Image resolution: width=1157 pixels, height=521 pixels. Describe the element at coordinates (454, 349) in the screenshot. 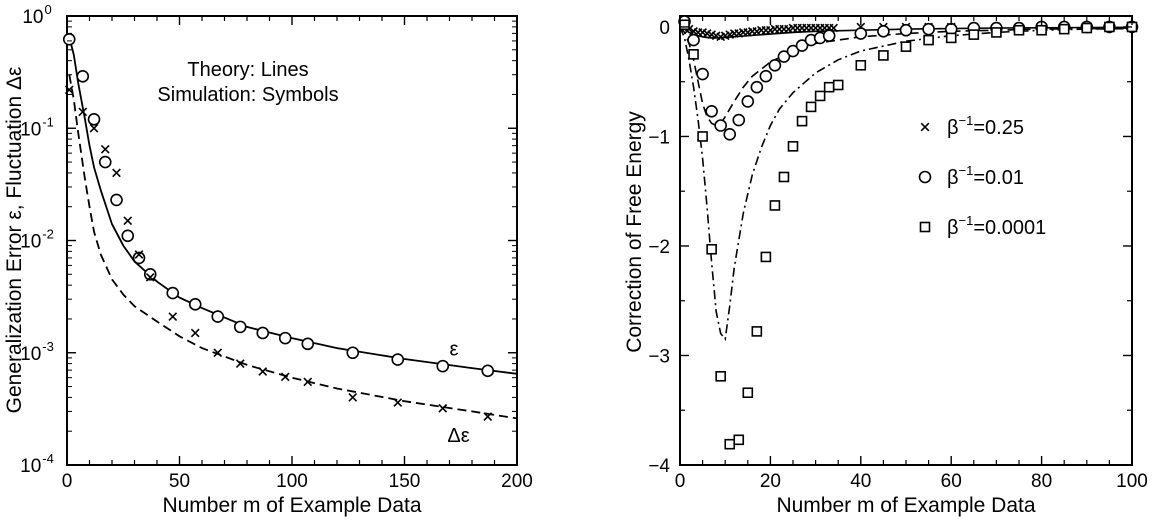

I see `left-series-label: ε` at that location.